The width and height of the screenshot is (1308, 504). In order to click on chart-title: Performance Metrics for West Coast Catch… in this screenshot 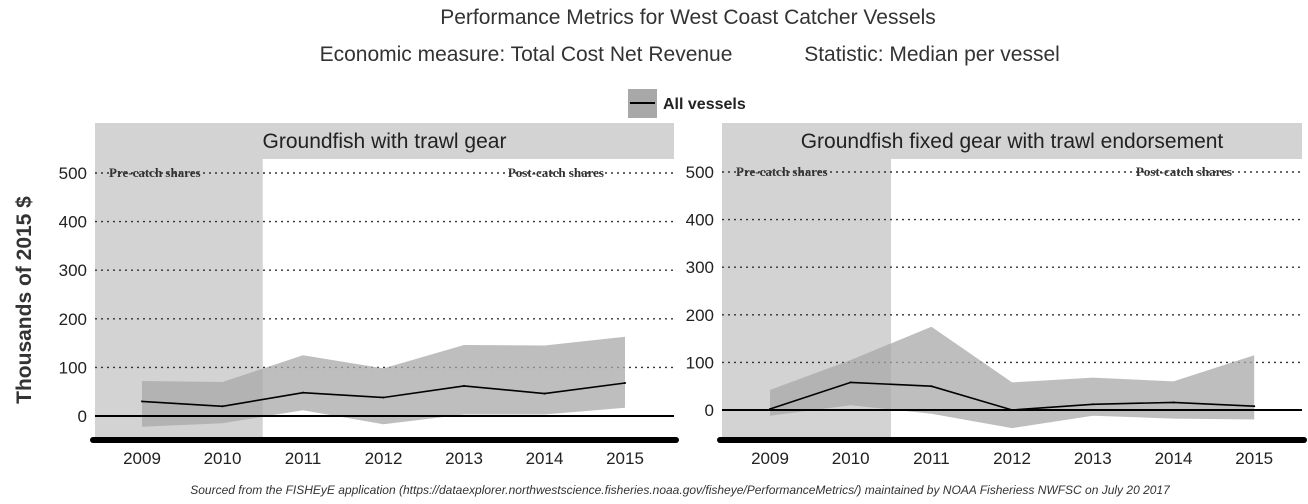, I will do `click(688, 17)`.